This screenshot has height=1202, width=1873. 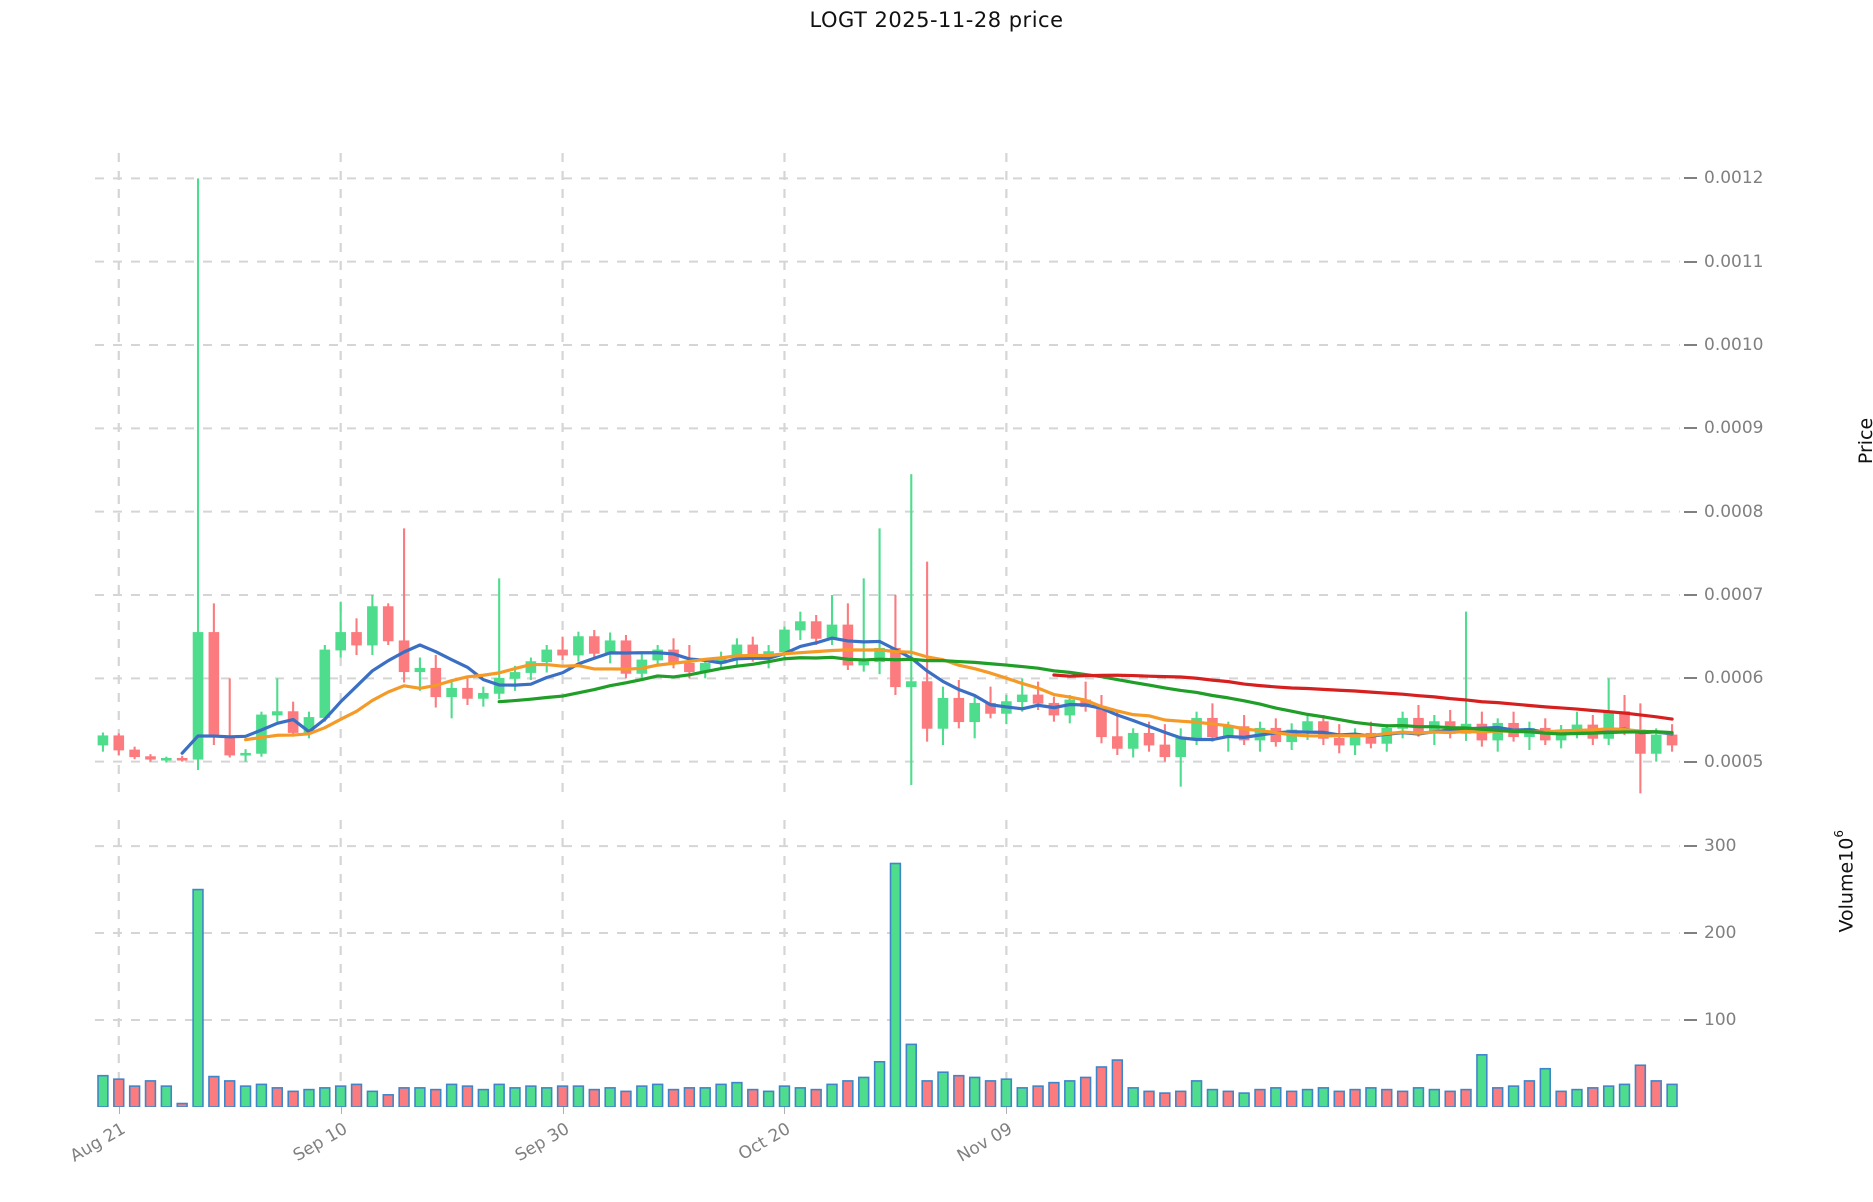 What do you see at coordinates (1720, 933) in the screenshot?
I see `volume-tick-label: 200` at bounding box center [1720, 933].